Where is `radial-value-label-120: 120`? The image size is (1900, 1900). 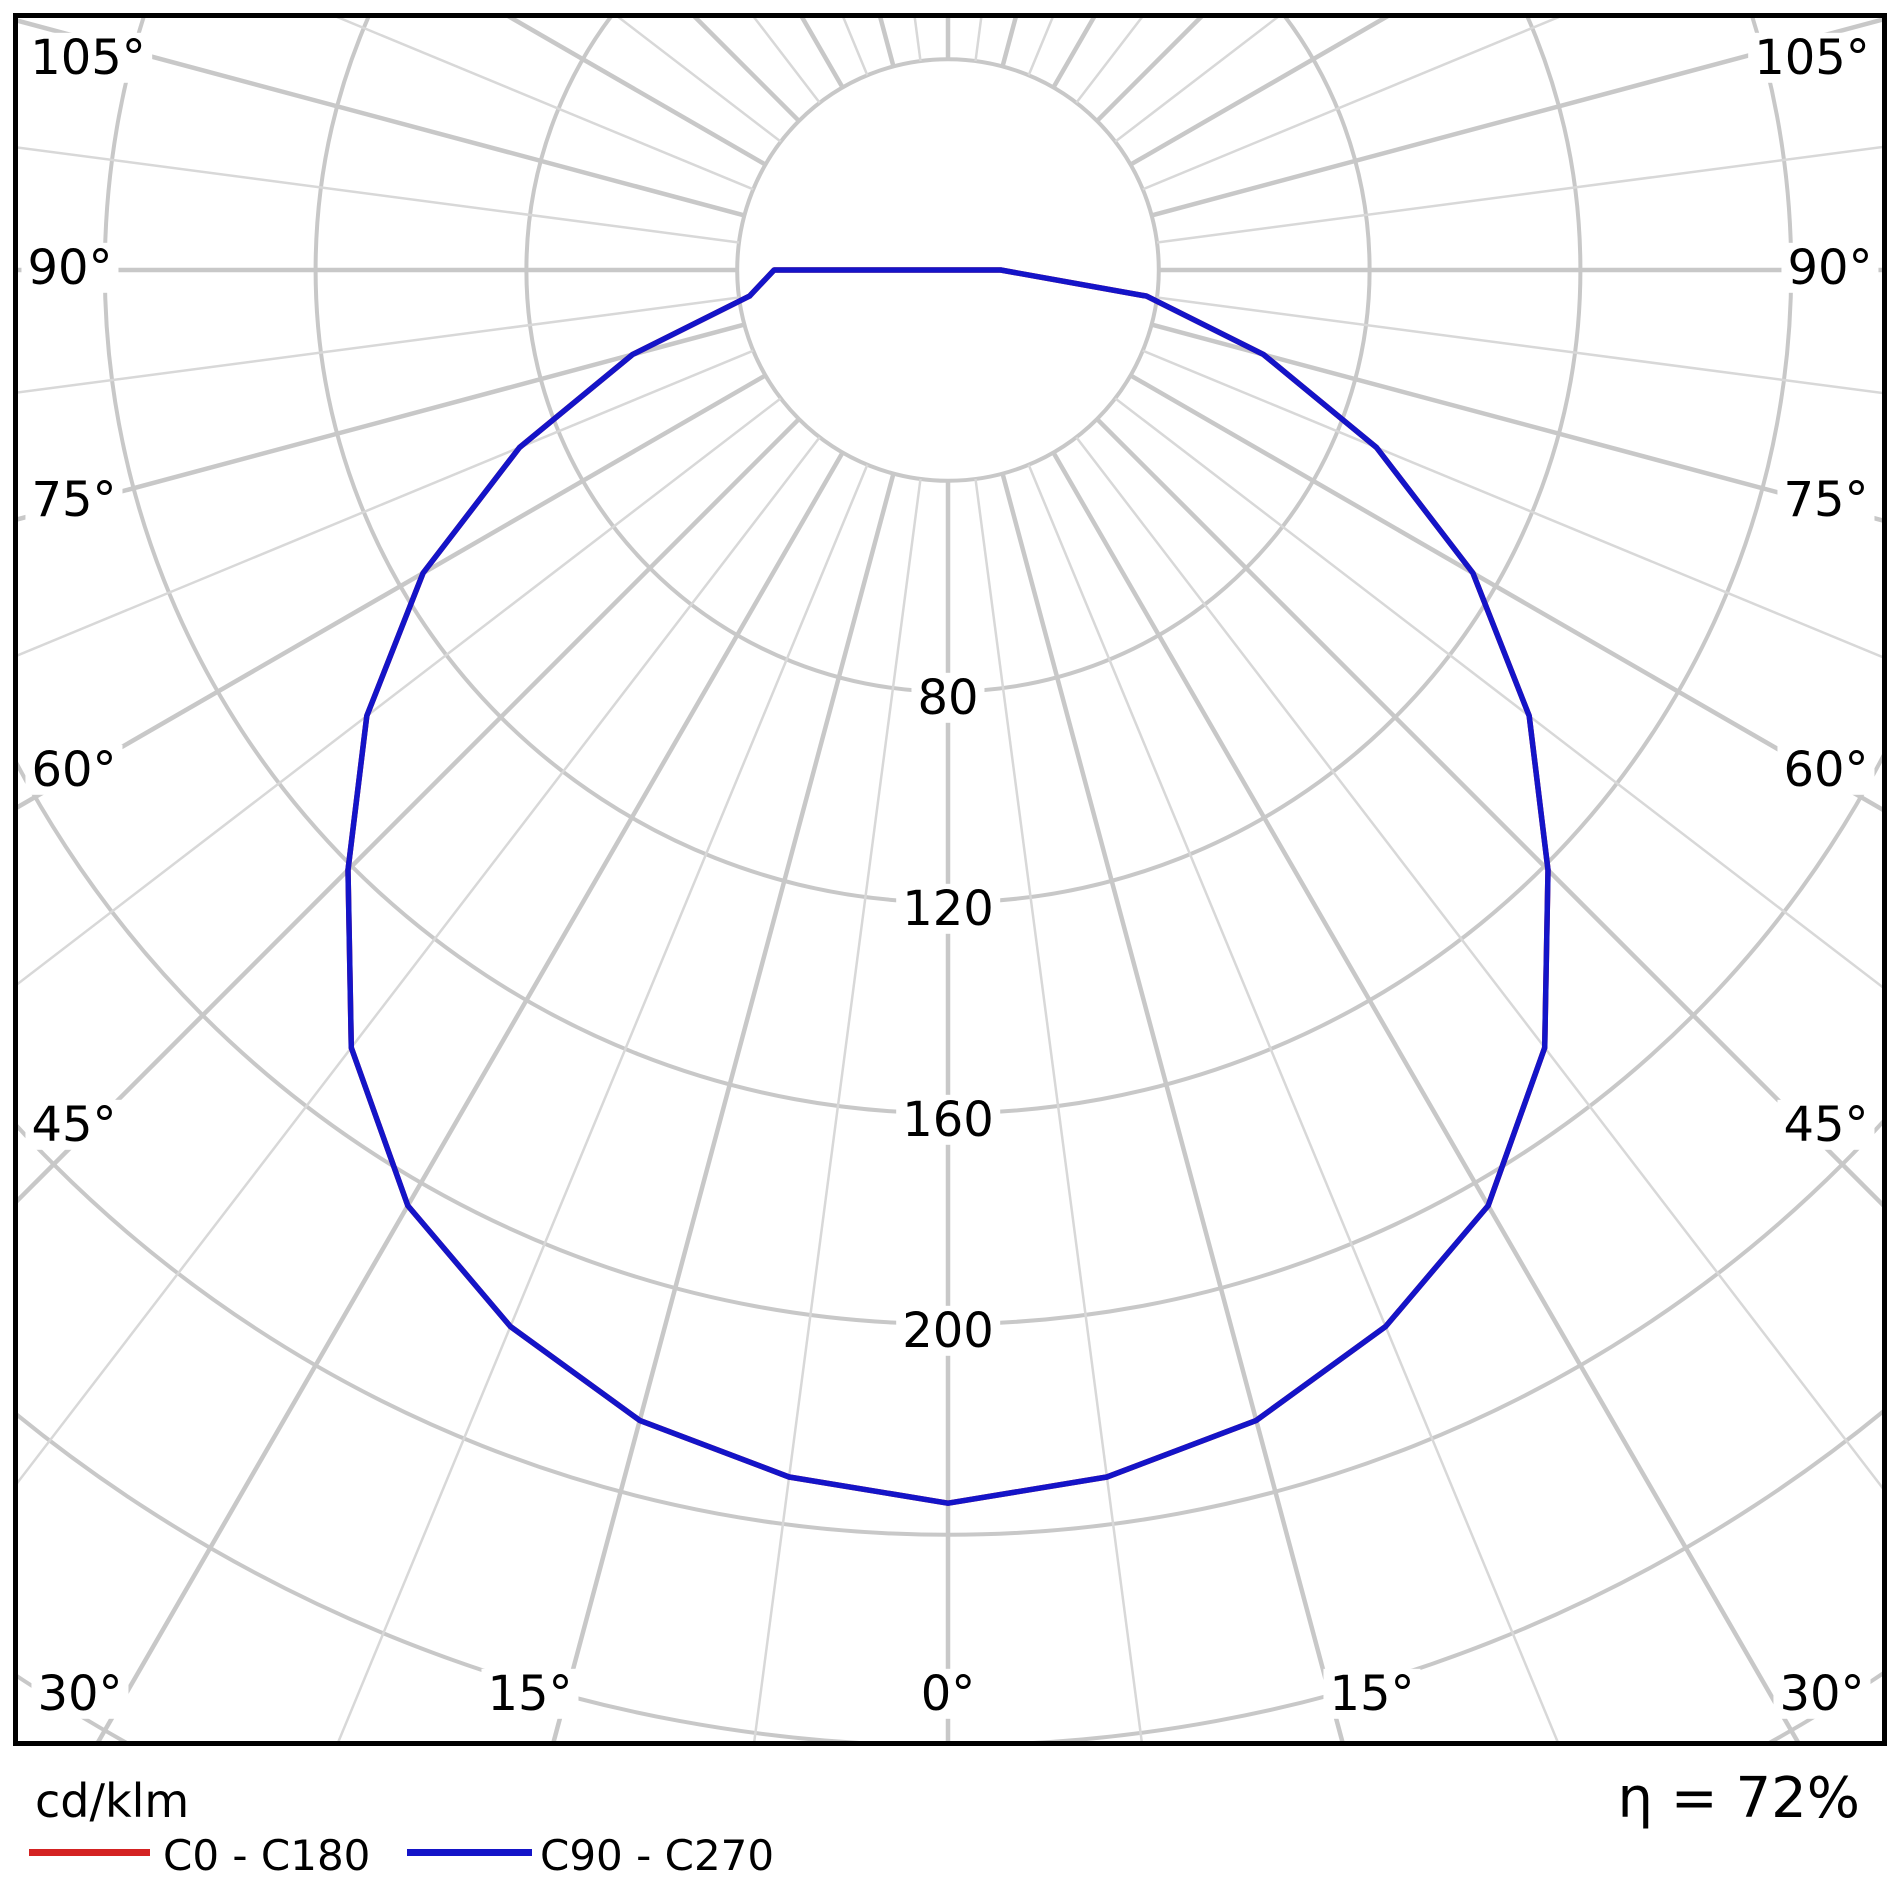 radial-value-label-120: 120 is located at coordinates (948, 908).